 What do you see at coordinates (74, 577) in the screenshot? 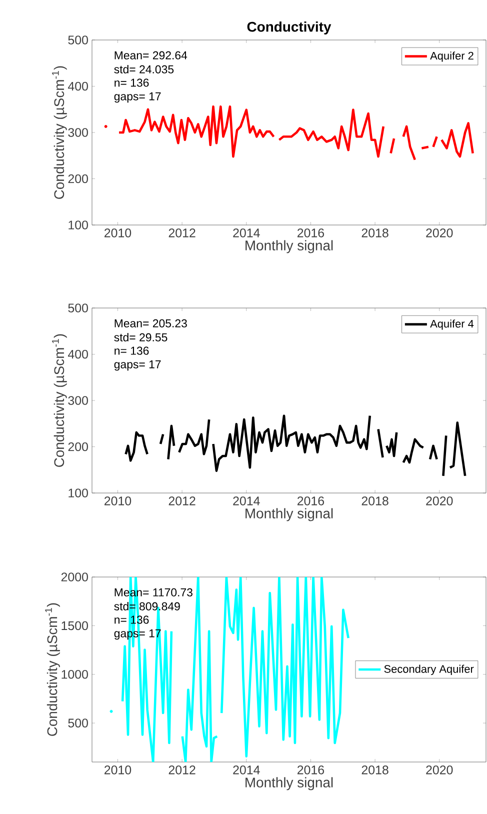
I see `y-tick-label: 2000` at bounding box center [74, 577].